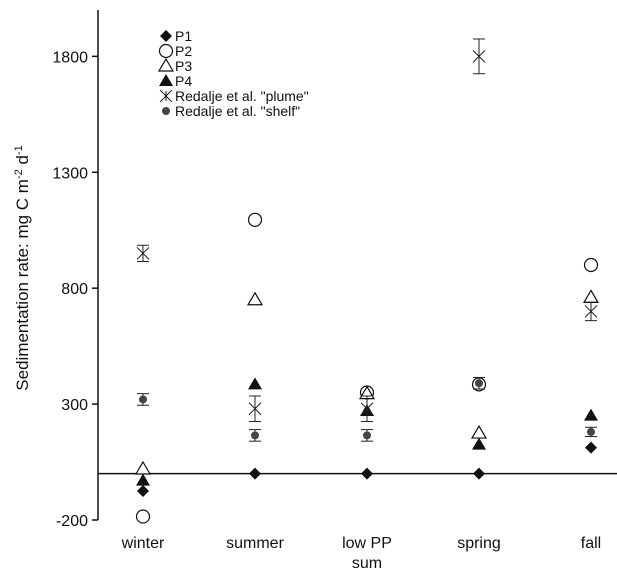 This screenshot has height=577, width=617. I want to click on y-axis-label: Sedimentation rate: mg C m-2 d-1, so click(22, 267).